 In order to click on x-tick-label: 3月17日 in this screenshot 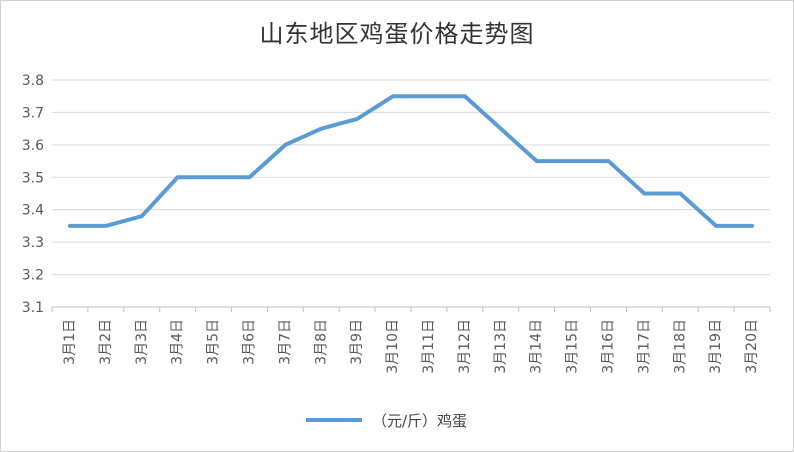, I will do `click(644, 346)`.